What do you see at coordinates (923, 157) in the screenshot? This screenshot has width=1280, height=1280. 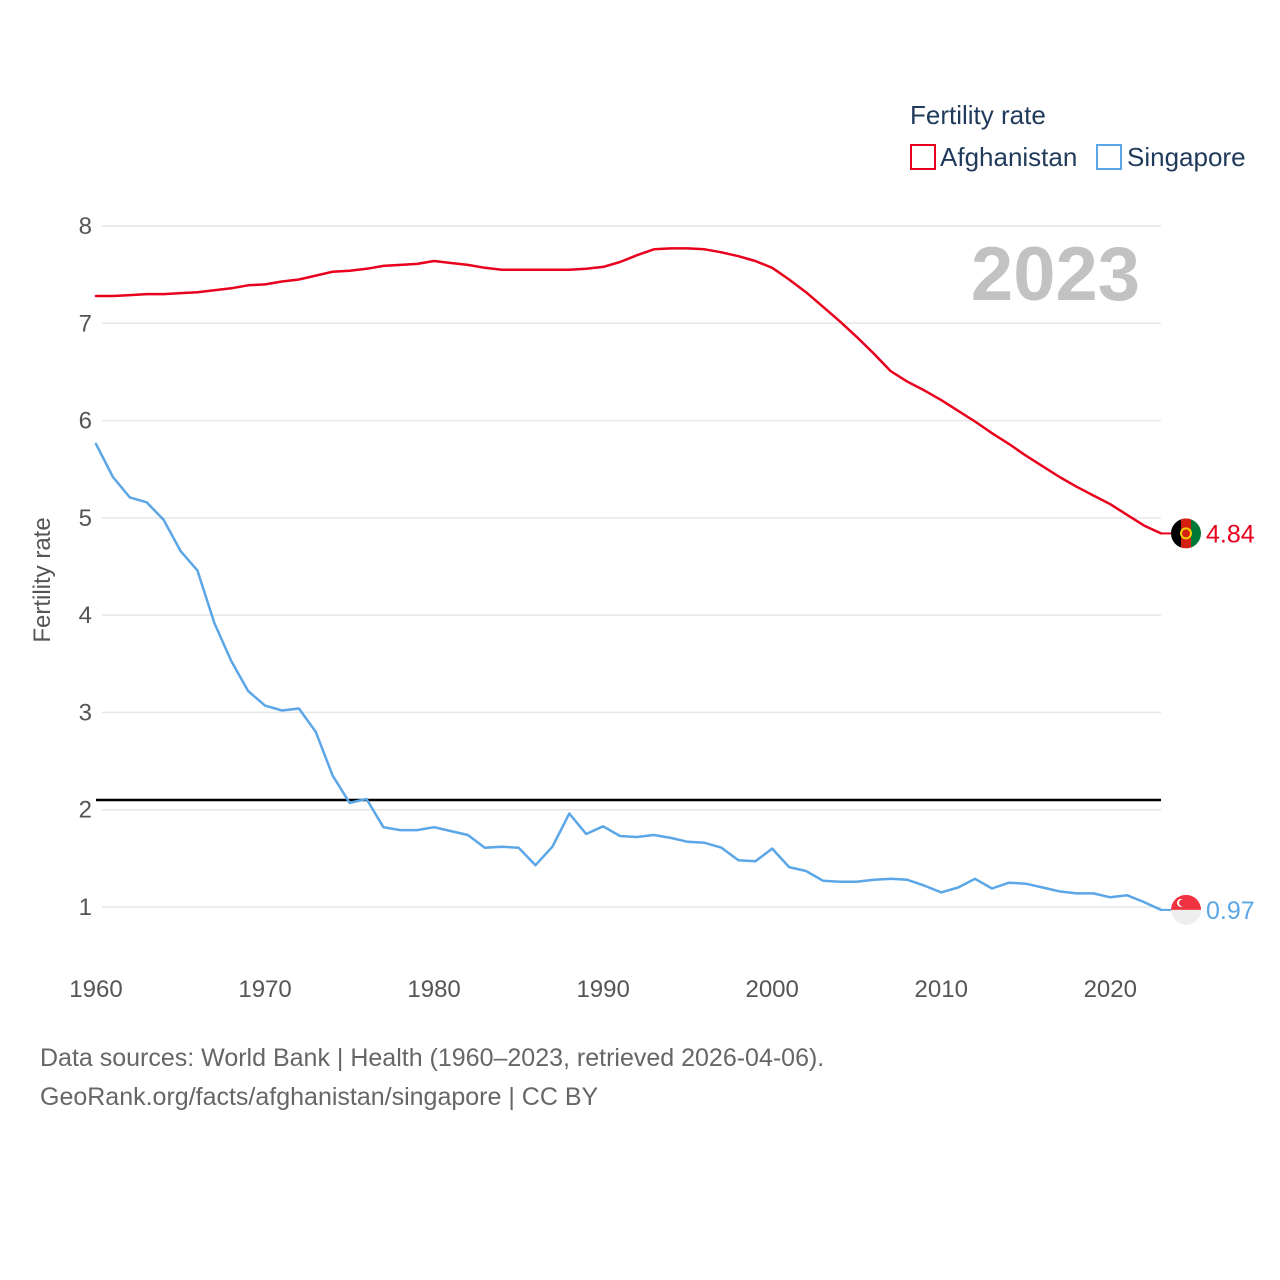 I see `legend-swatch-afghanistan` at bounding box center [923, 157].